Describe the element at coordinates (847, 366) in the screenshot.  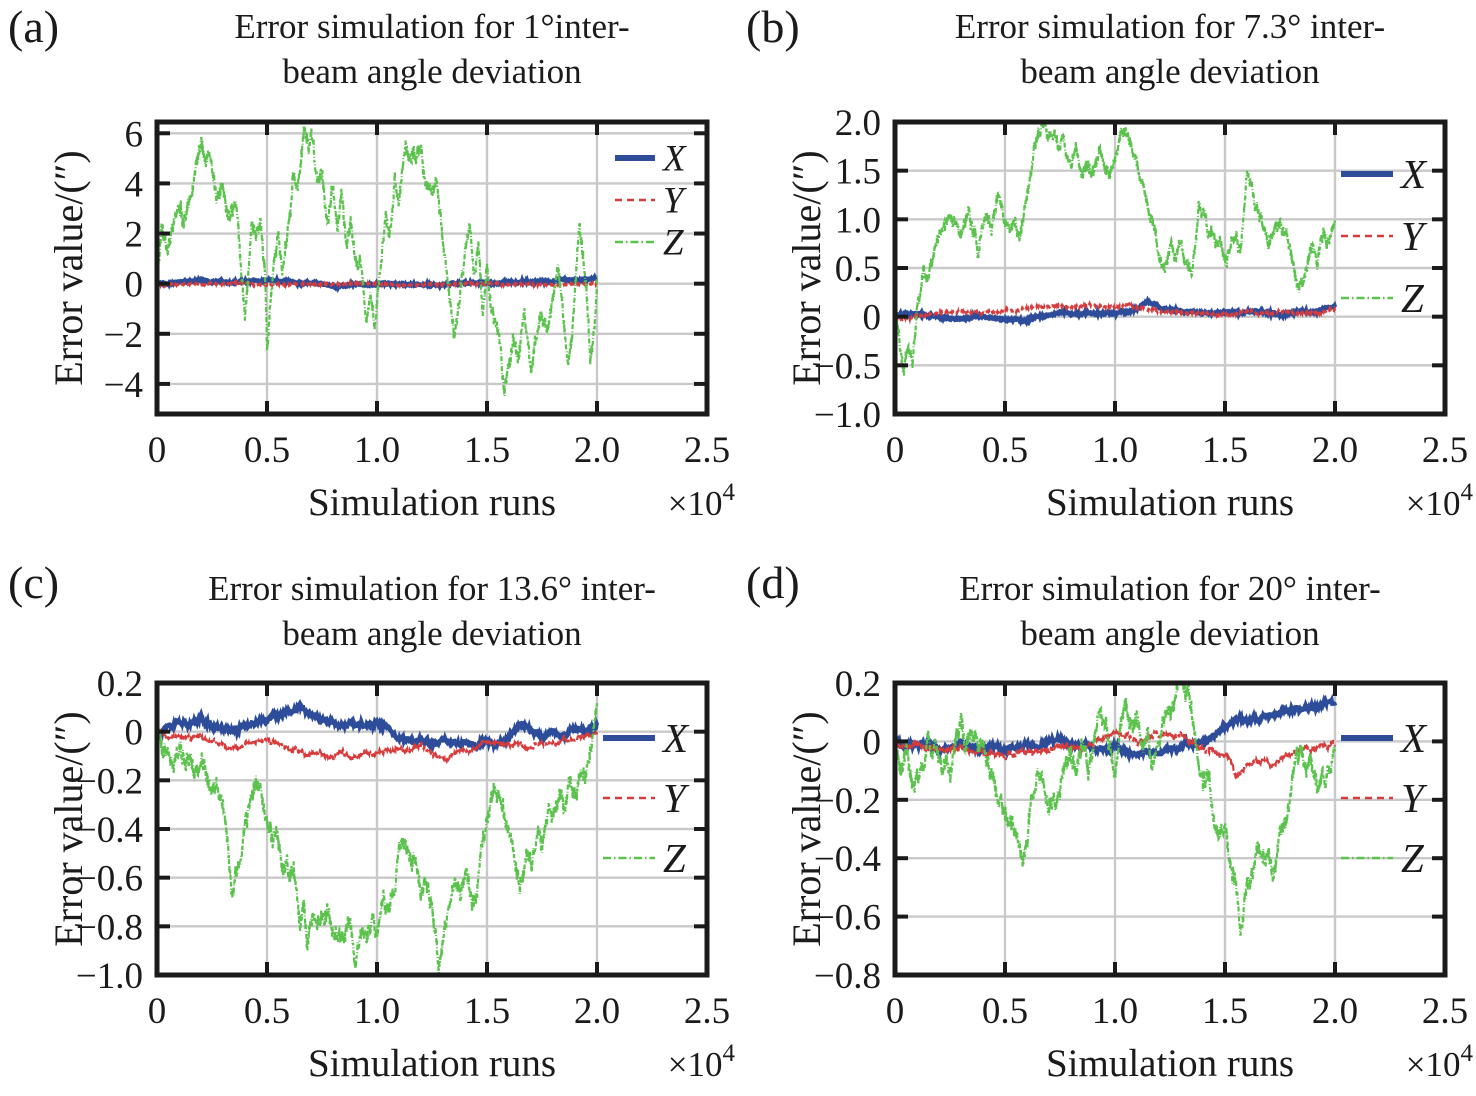
I see `y-tick-label: −0.5` at that location.